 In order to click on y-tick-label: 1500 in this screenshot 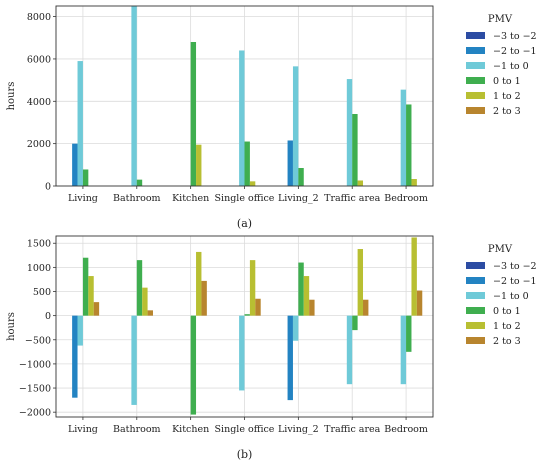, I will do `click(39, 244)`.